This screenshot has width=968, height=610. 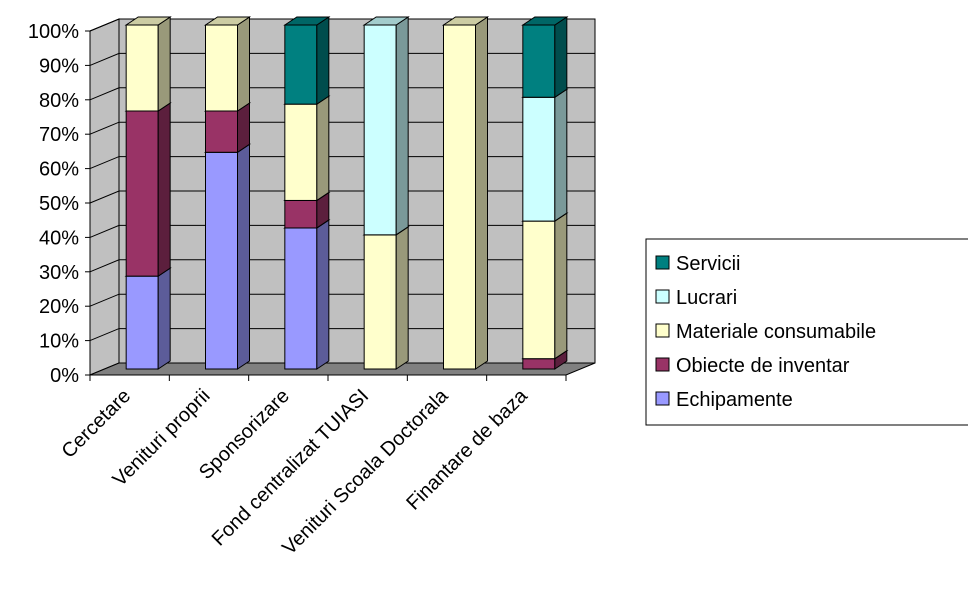 I want to click on legend-label: Servicii, so click(x=708, y=264).